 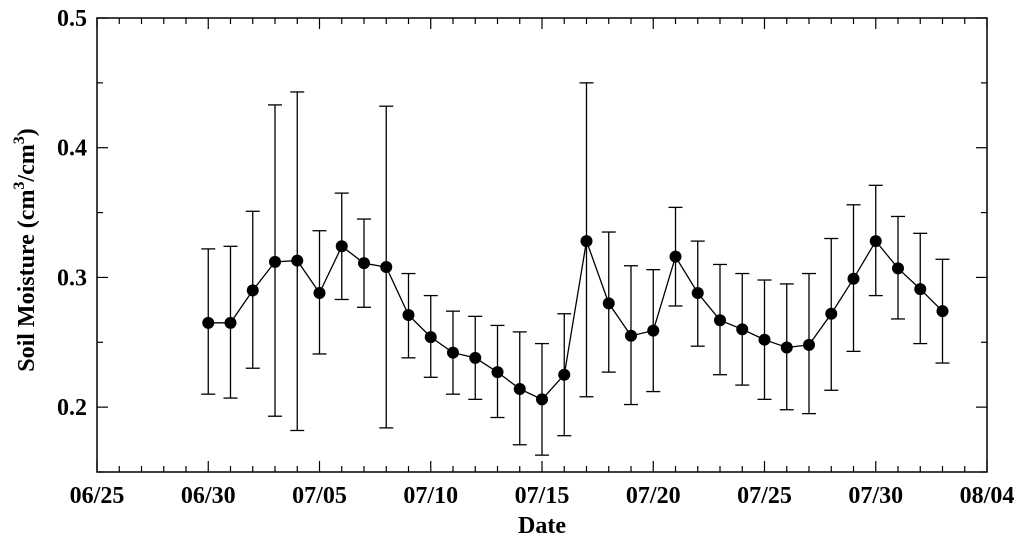 I want to click on x-tick-label: 07/05, so click(x=319, y=496).